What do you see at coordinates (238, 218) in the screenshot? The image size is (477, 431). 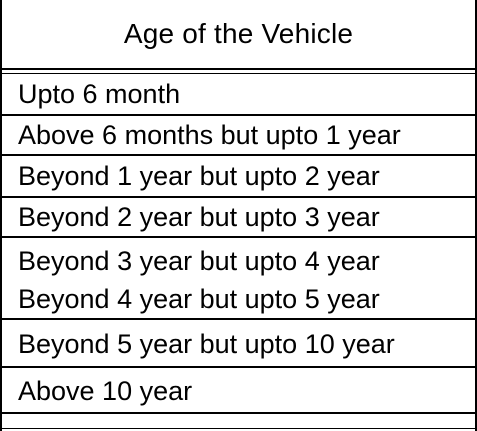 I see `table-row: Beyond 2 year but upto 3 year` at bounding box center [238, 218].